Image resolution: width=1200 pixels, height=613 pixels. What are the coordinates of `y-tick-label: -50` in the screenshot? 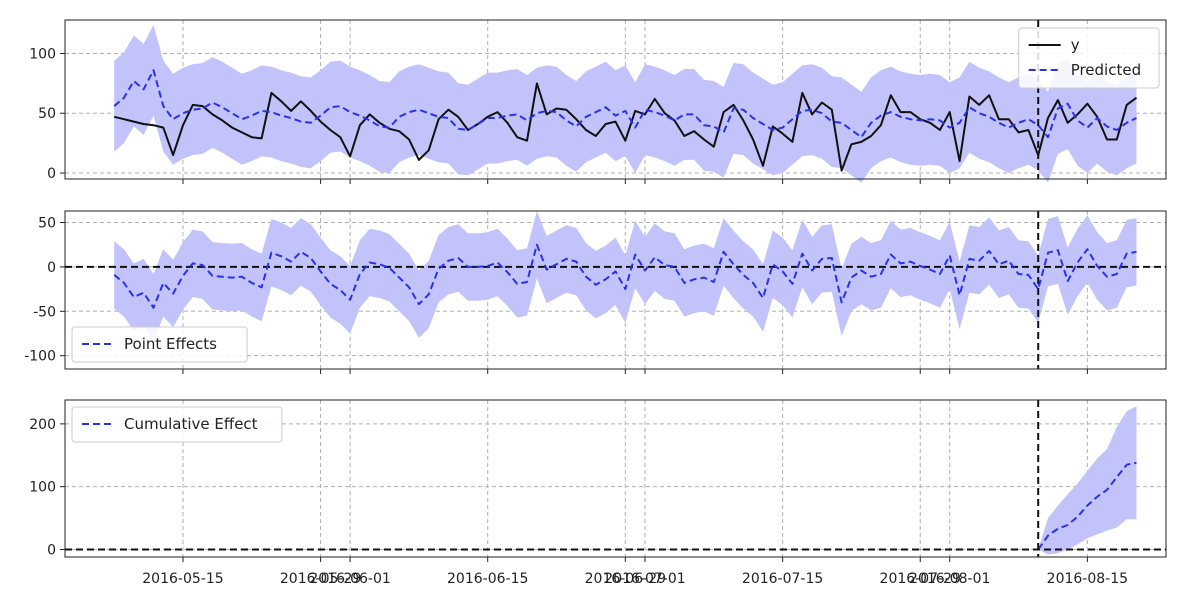 It's located at (44, 312).